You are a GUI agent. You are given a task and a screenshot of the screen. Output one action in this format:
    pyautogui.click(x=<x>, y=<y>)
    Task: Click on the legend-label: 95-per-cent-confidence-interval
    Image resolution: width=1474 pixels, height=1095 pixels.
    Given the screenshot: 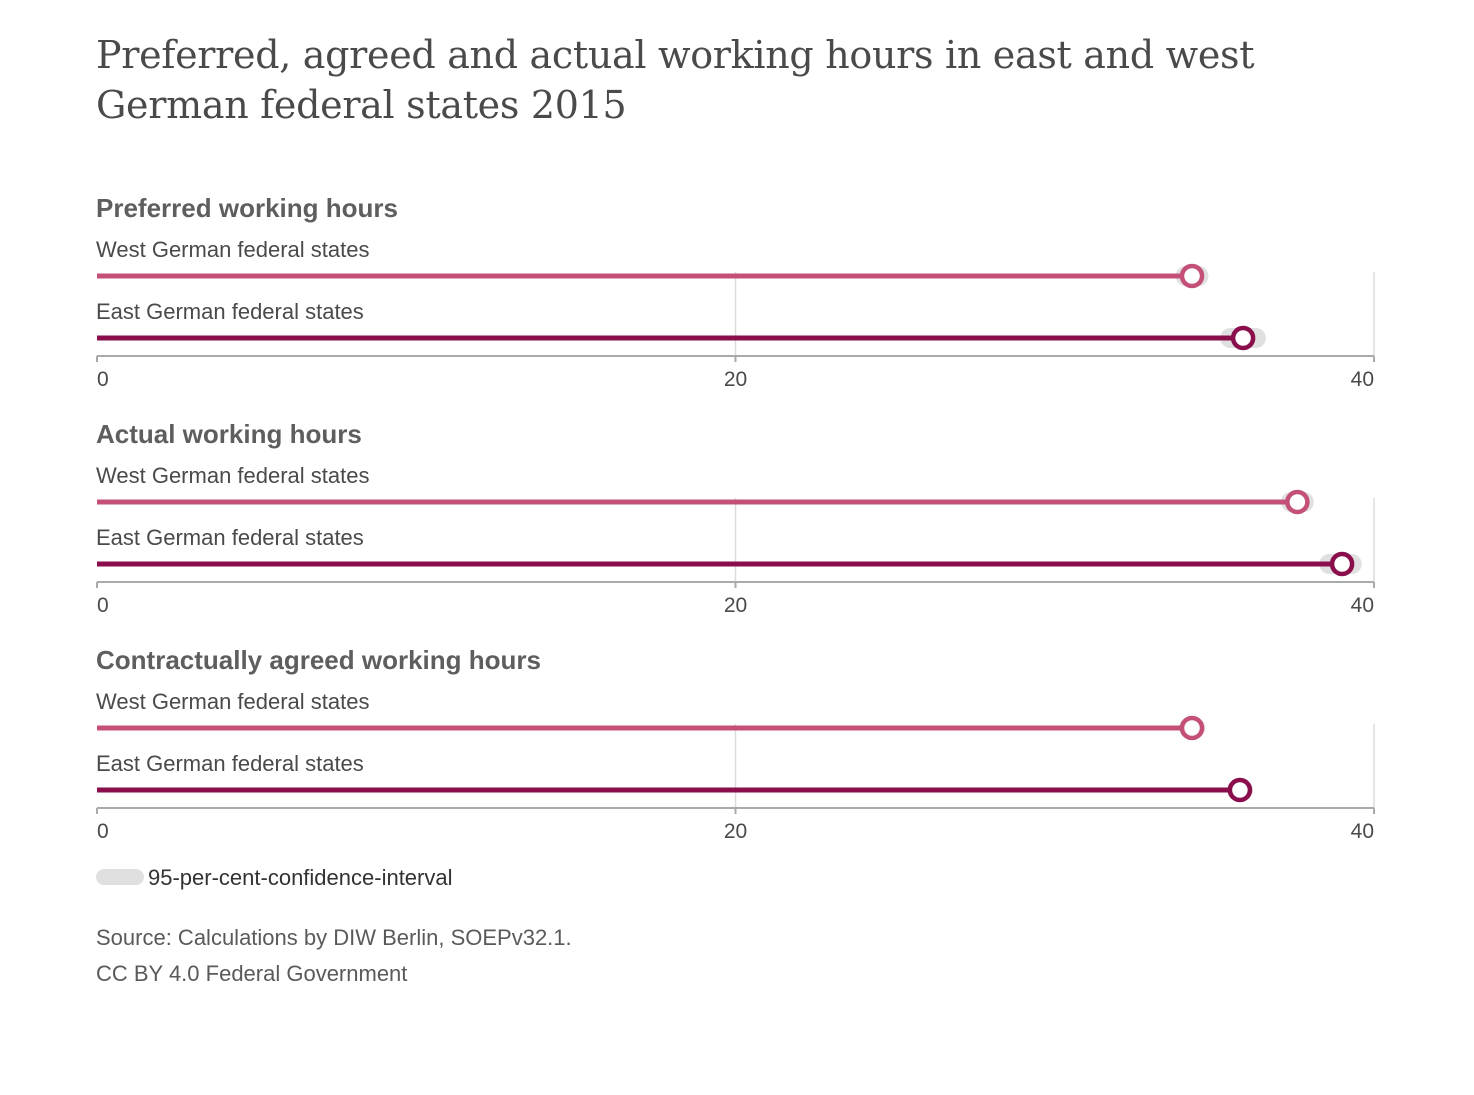 What is the action you would take?
    pyautogui.click(x=300, y=877)
    